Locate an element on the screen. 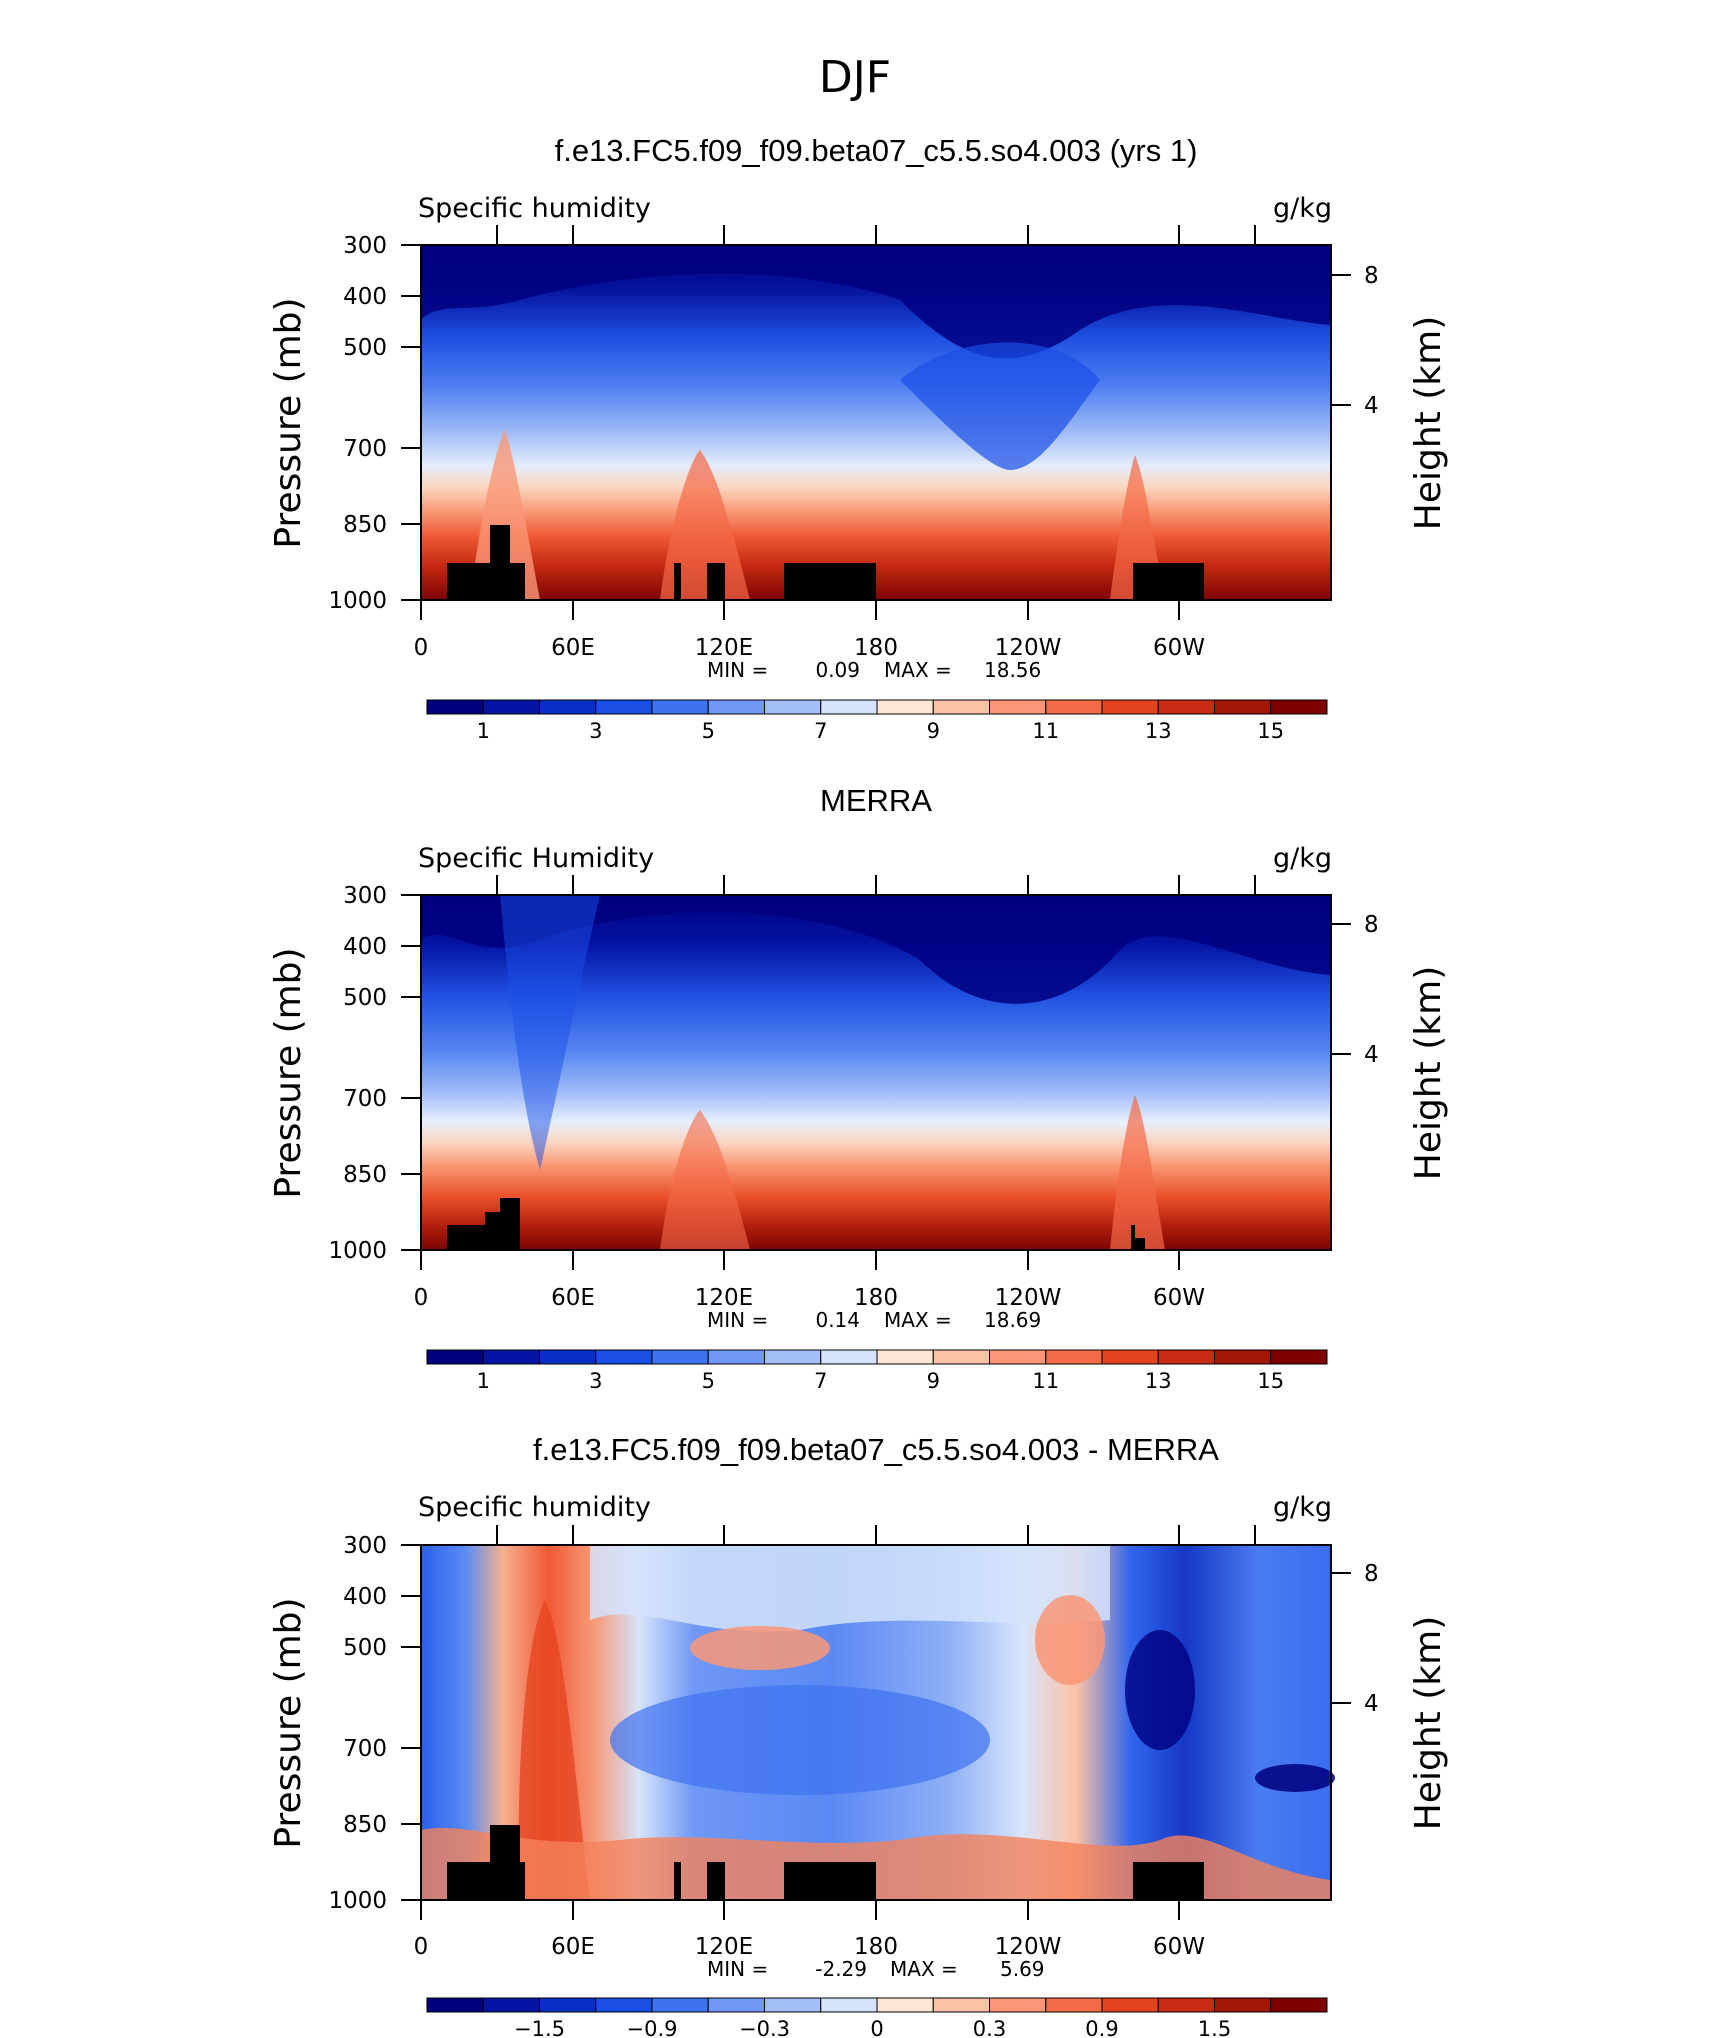  plot-area is located at coordinates (877, 1722).